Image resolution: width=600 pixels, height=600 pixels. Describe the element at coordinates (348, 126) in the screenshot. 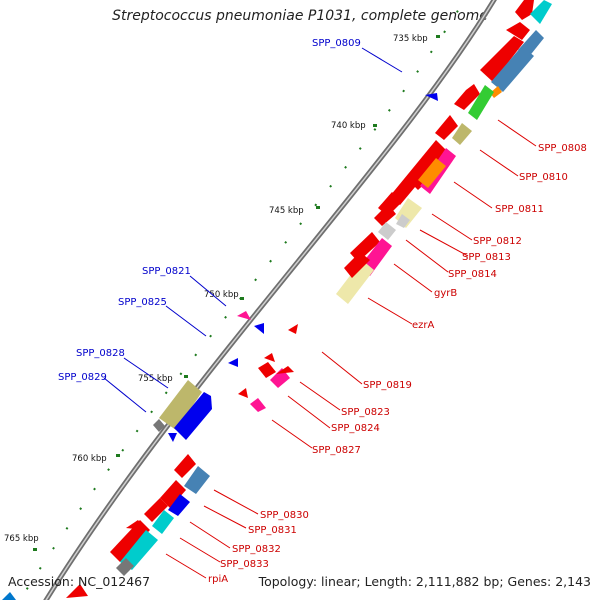

I see `tick-label: 740 kbp` at that location.